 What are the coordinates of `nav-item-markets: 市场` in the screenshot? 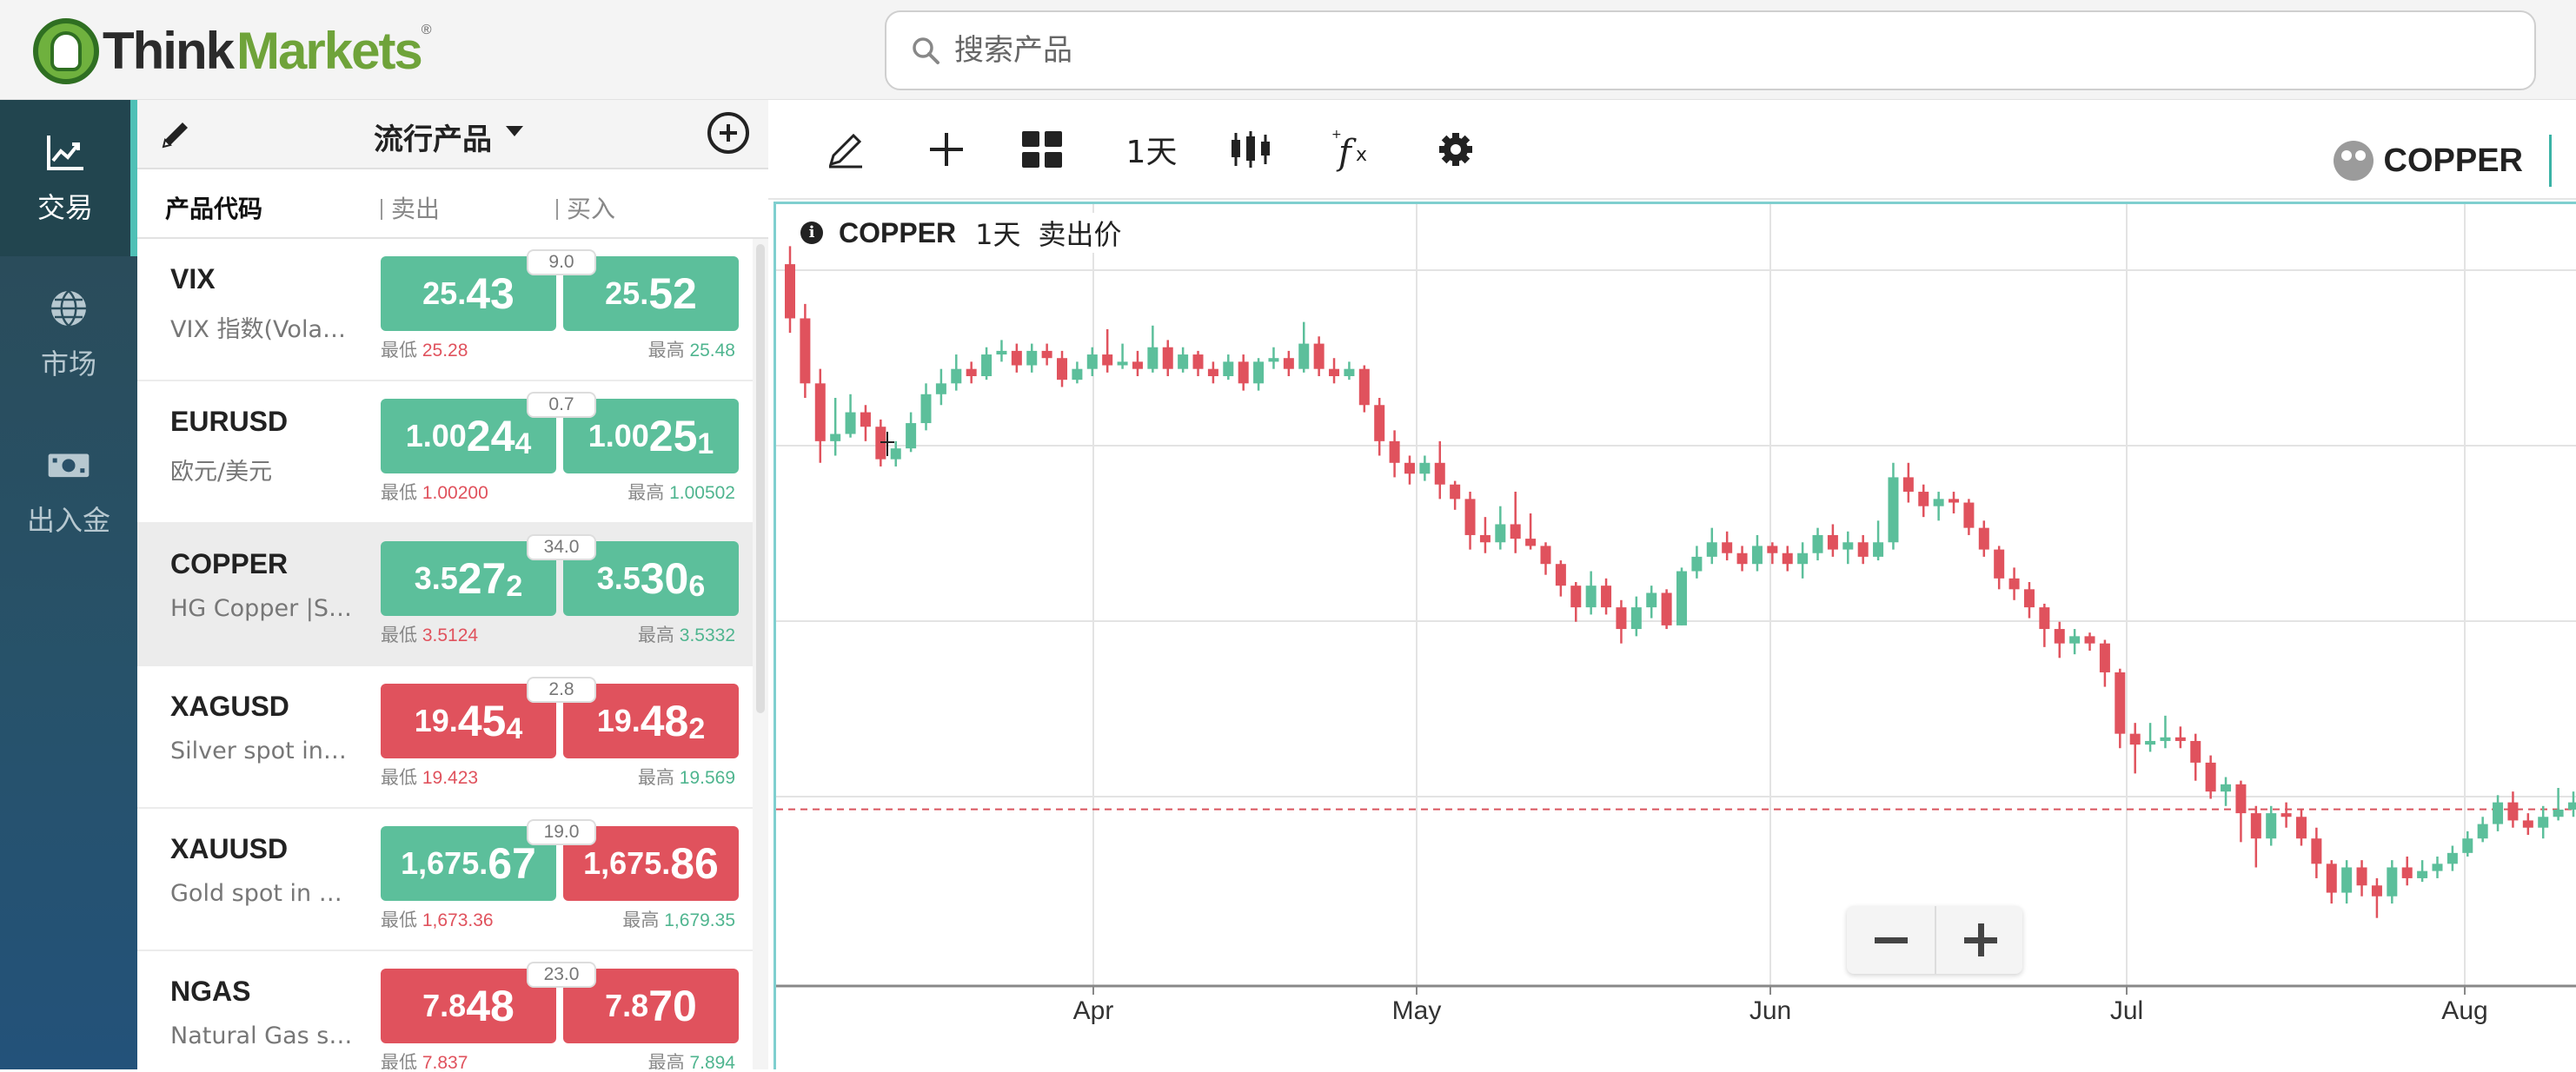 It's located at (68, 334).